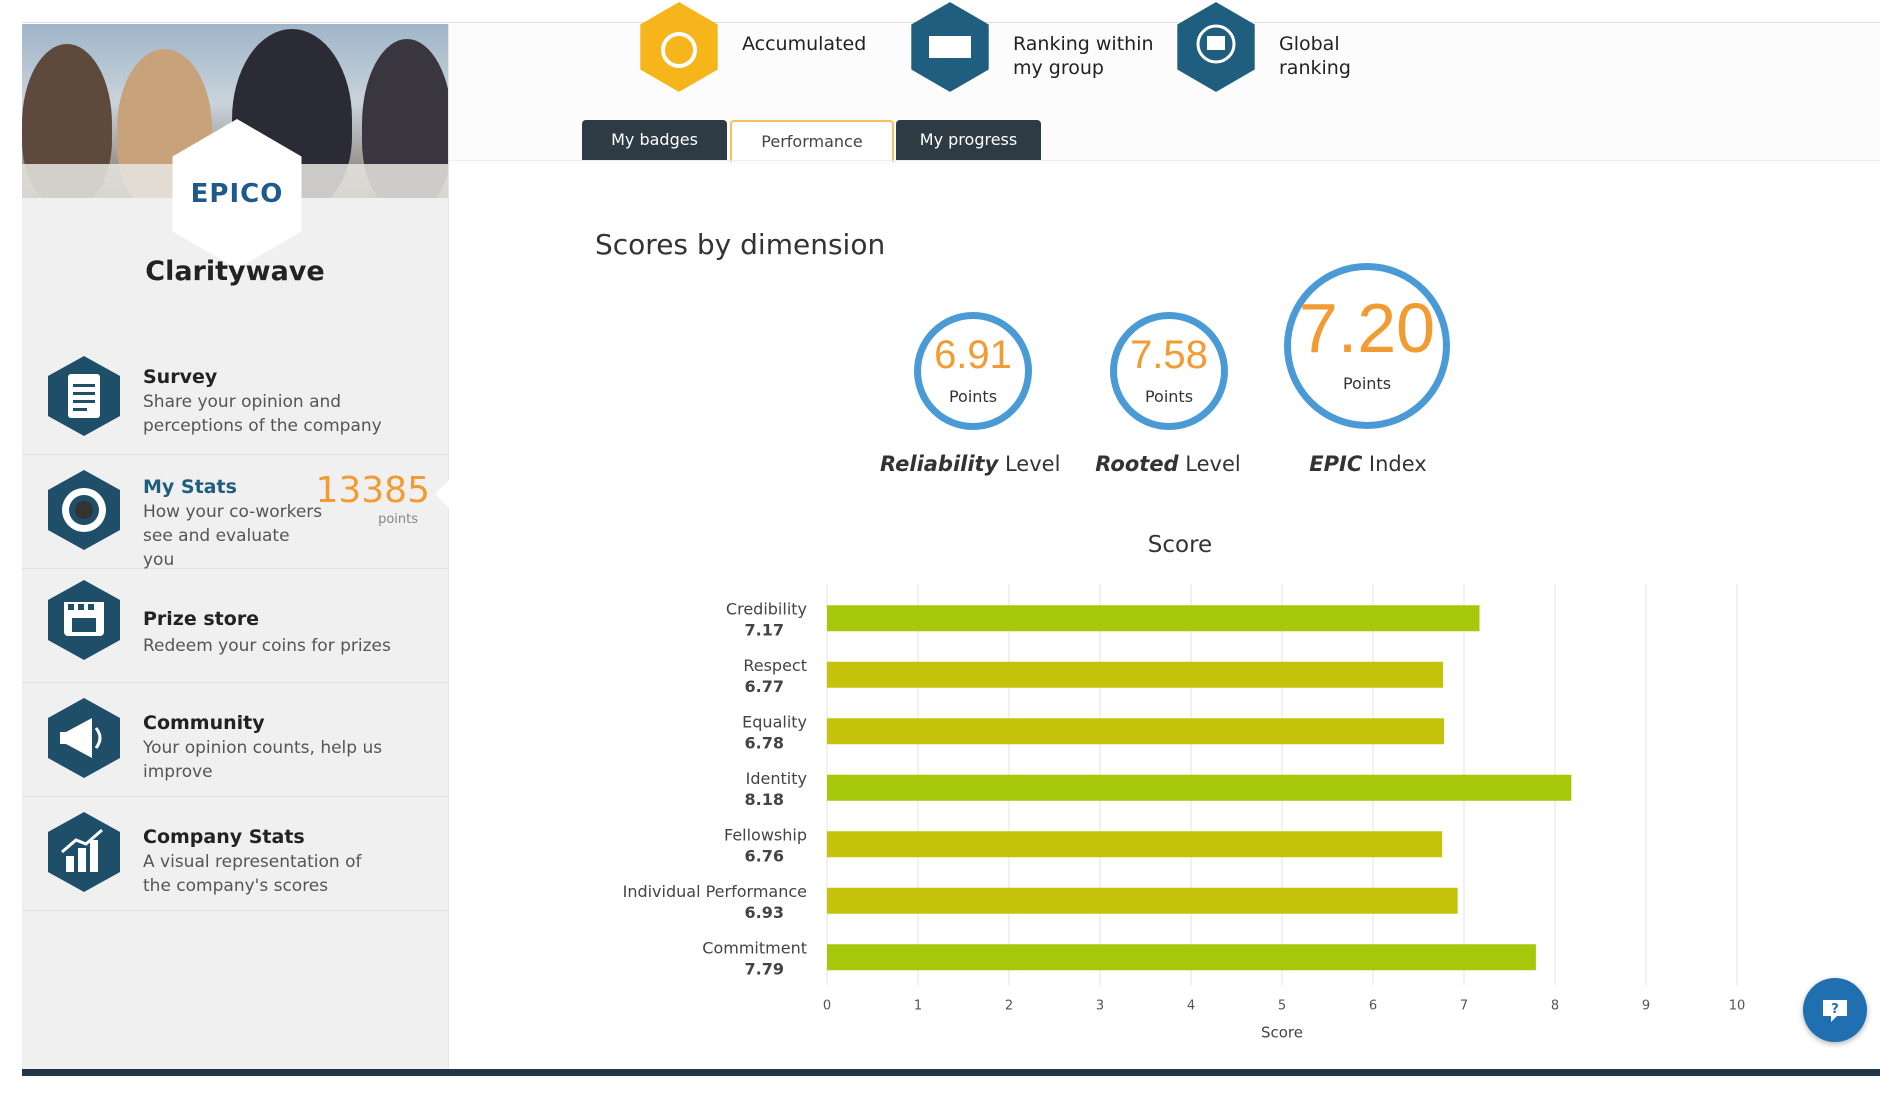 Image resolution: width=1880 pixels, height=1102 pixels. I want to click on active-indicator, so click(442, 494).